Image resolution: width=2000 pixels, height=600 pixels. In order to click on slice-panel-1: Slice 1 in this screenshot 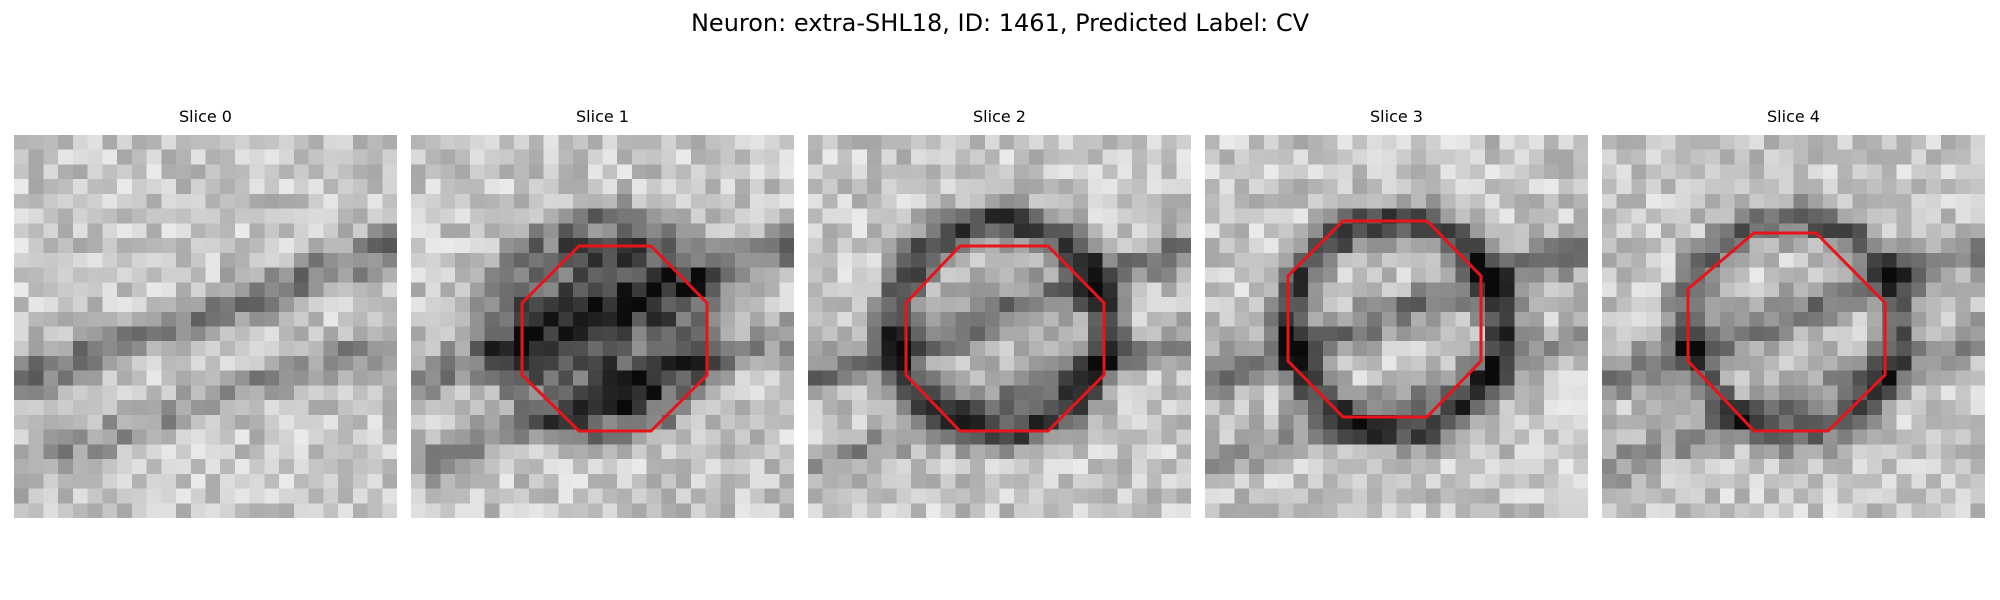, I will do `click(602, 312)`.